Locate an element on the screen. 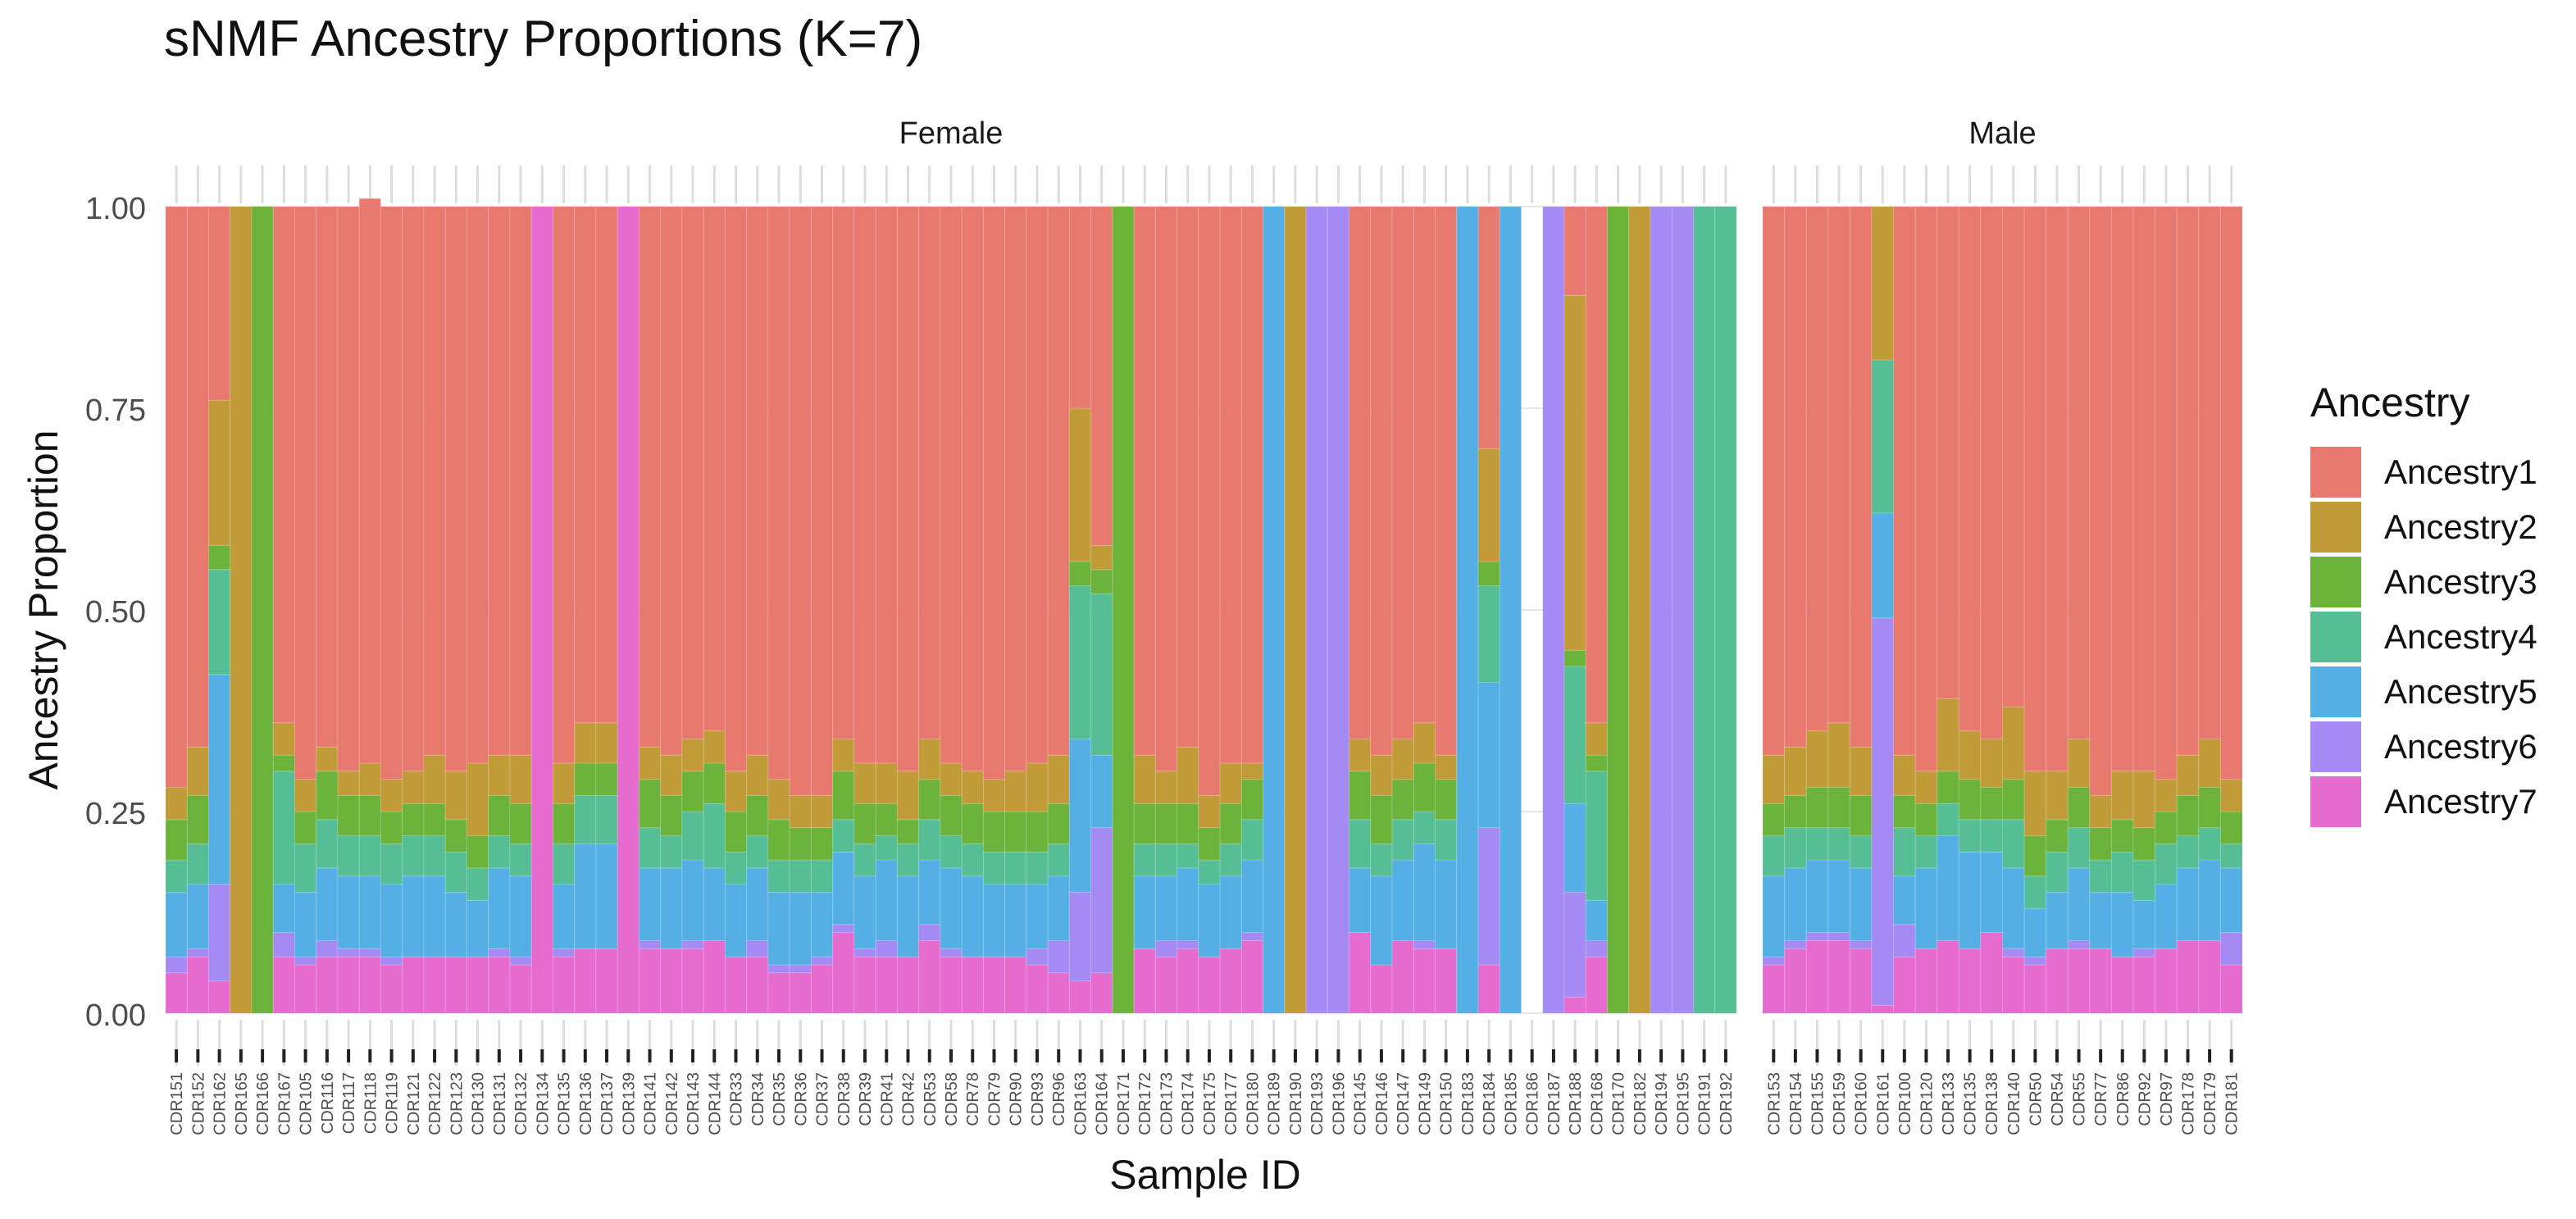 The height and width of the screenshot is (1219, 2576). x-tick-label: CDR38 is located at coordinates (844, 1099).